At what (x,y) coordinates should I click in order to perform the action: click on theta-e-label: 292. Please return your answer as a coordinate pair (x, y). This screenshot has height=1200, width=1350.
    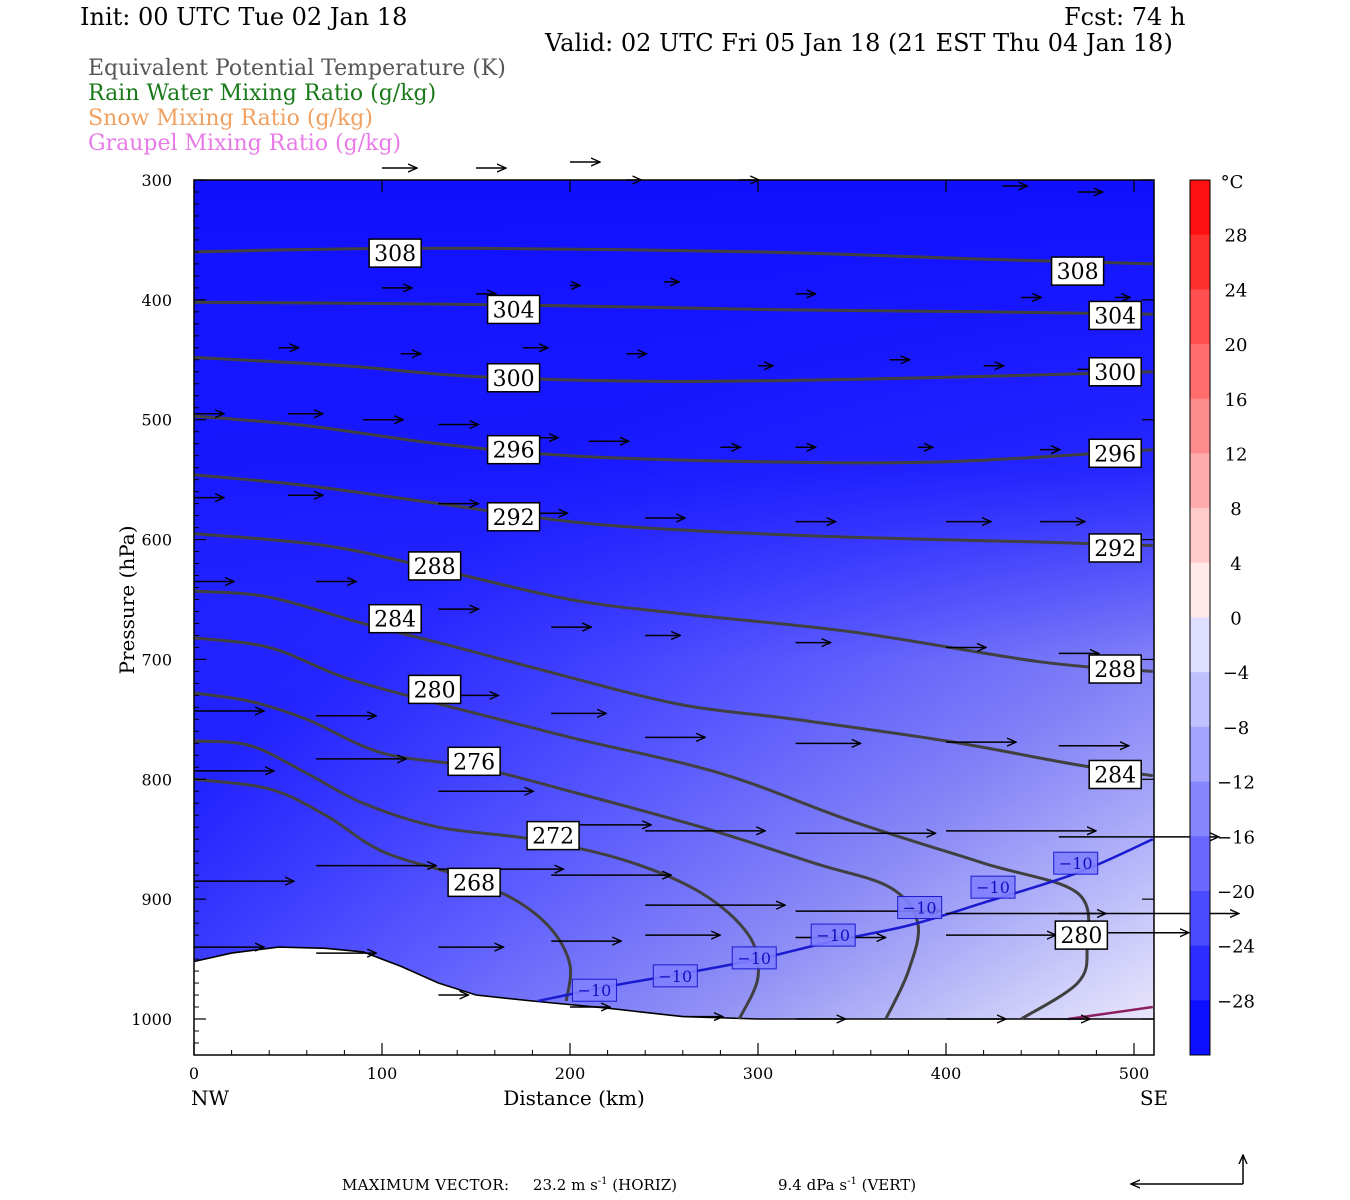
    Looking at the image, I should click on (1115, 549).